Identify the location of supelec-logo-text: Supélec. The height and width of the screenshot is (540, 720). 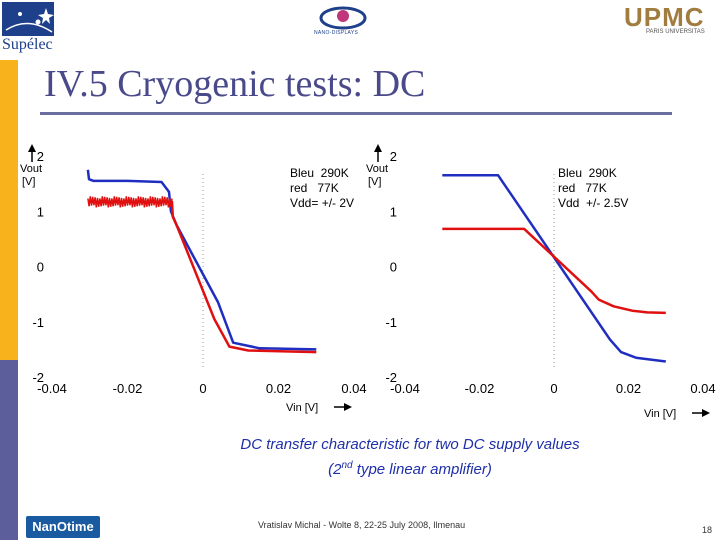
(27, 44).